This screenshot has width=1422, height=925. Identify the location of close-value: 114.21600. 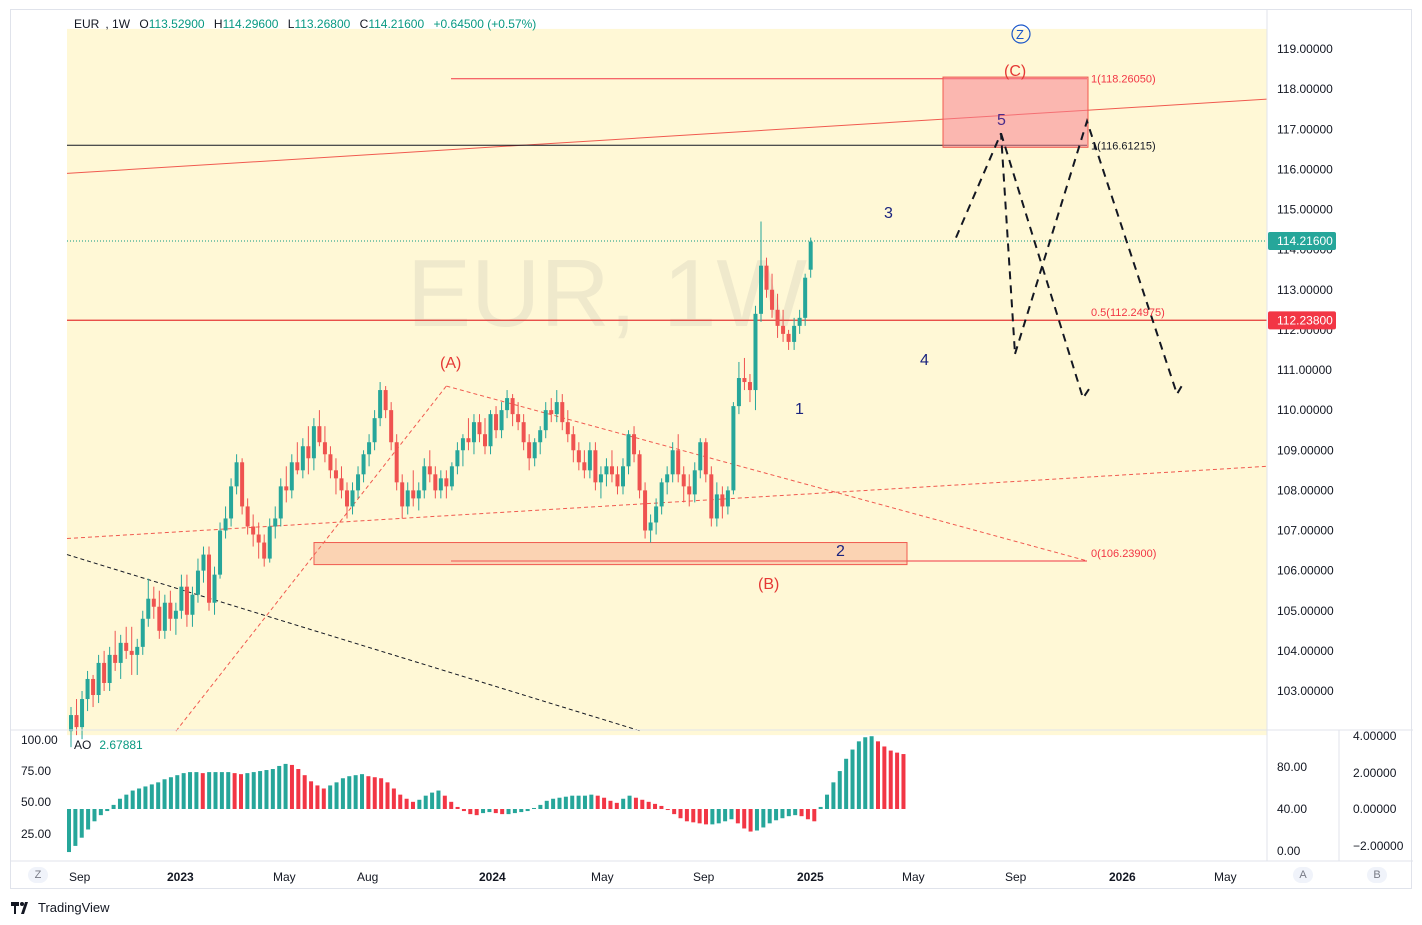
(396, 24).